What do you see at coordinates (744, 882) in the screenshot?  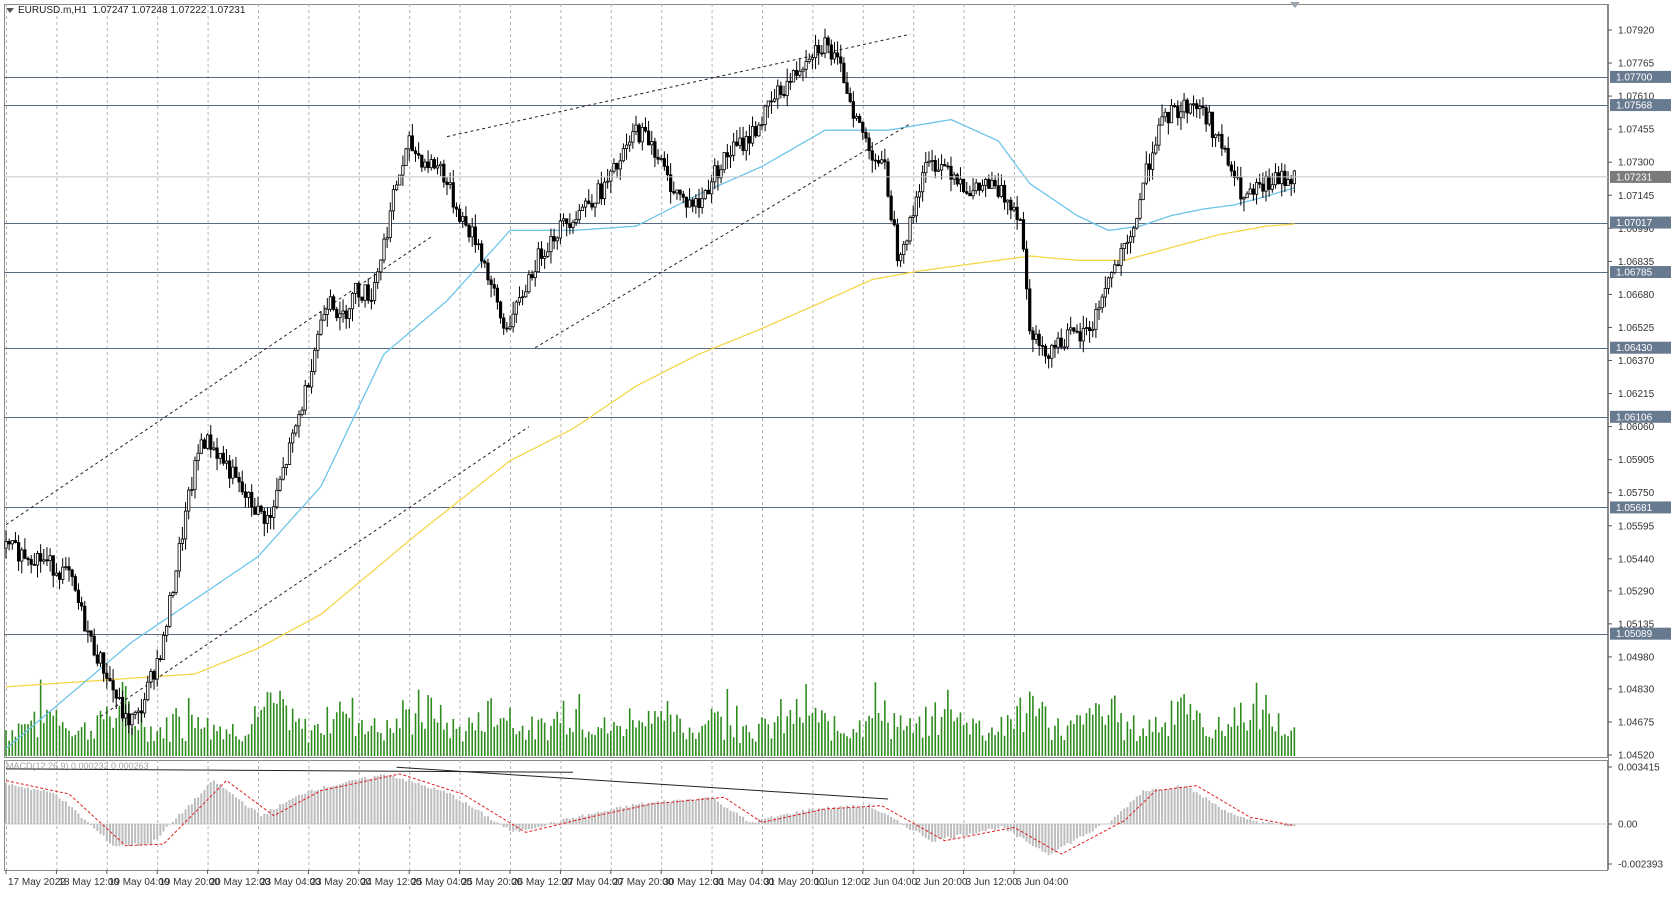 I see `time-tick-label: 31 May 04:00` at bounding box center [744, 882].